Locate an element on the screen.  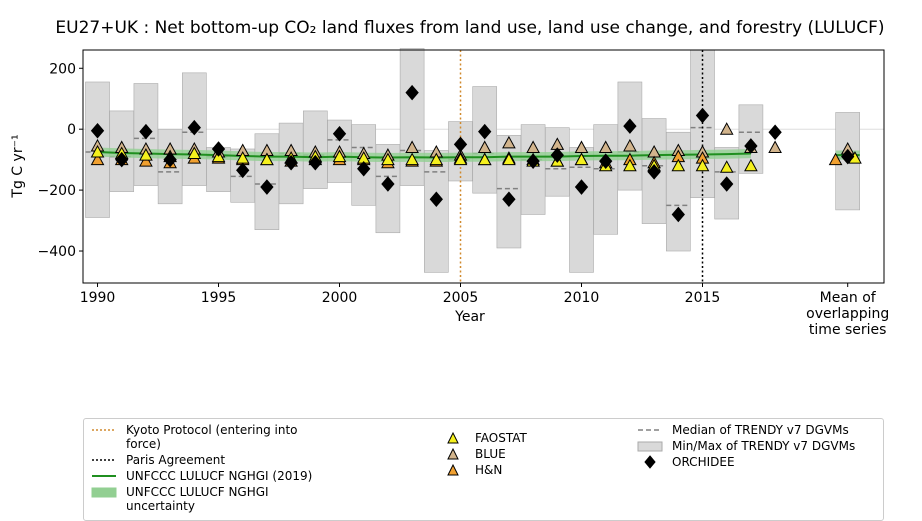
legend-label: Min/Max of TRENDY v7 DGVMs is located at coordinates (764, 446).